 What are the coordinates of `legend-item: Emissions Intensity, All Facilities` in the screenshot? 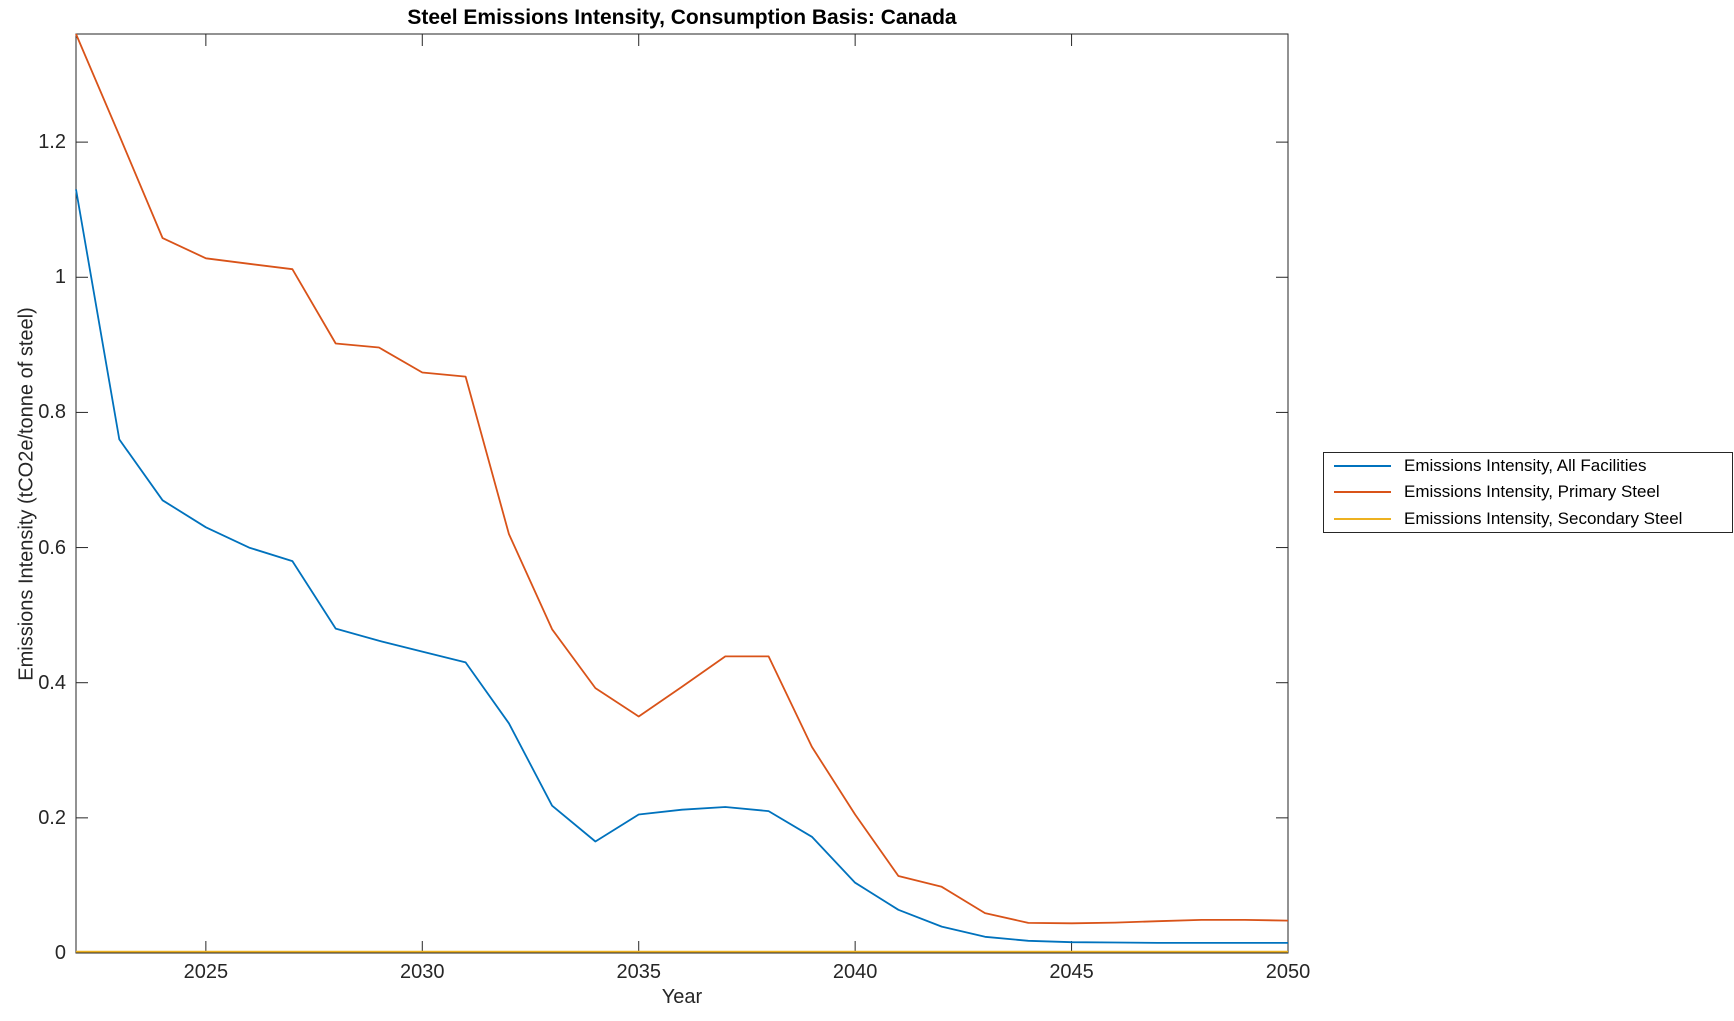 It's located at (1528, 466).